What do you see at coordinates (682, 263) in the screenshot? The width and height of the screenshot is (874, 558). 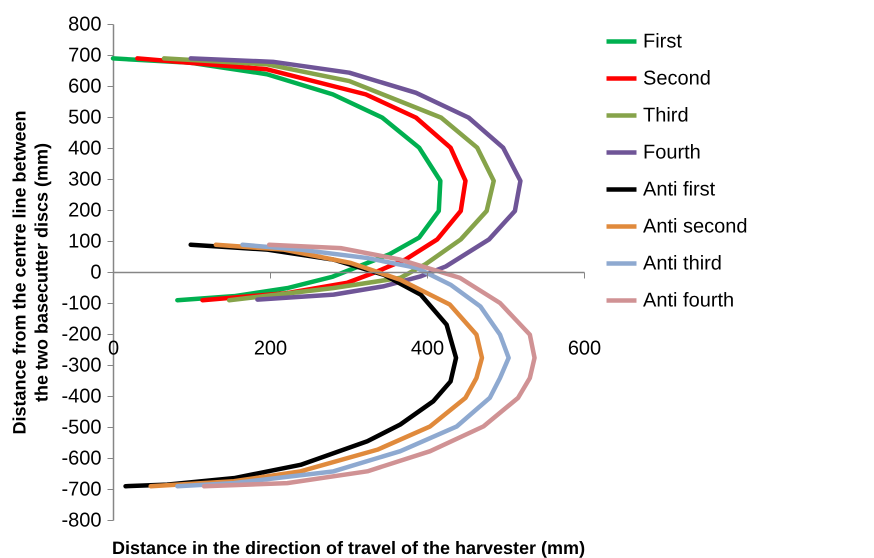 I see `legend-label: Anti third` at bounding box center [682, 263].